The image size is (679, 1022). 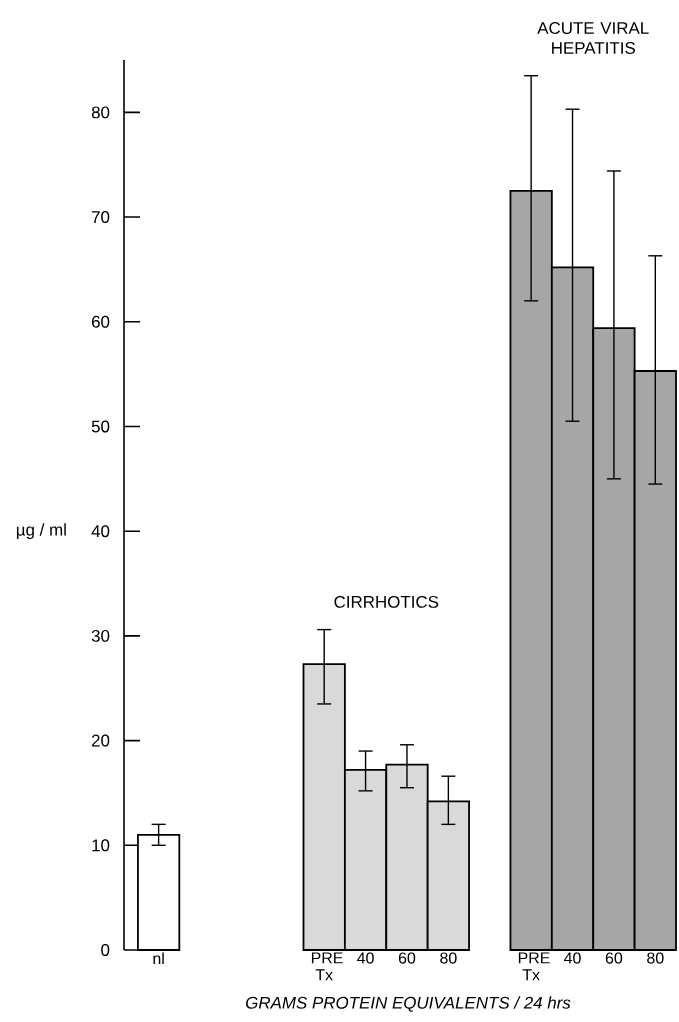 I want to click on y-tick-label: 50, so click(x=100, y=426).